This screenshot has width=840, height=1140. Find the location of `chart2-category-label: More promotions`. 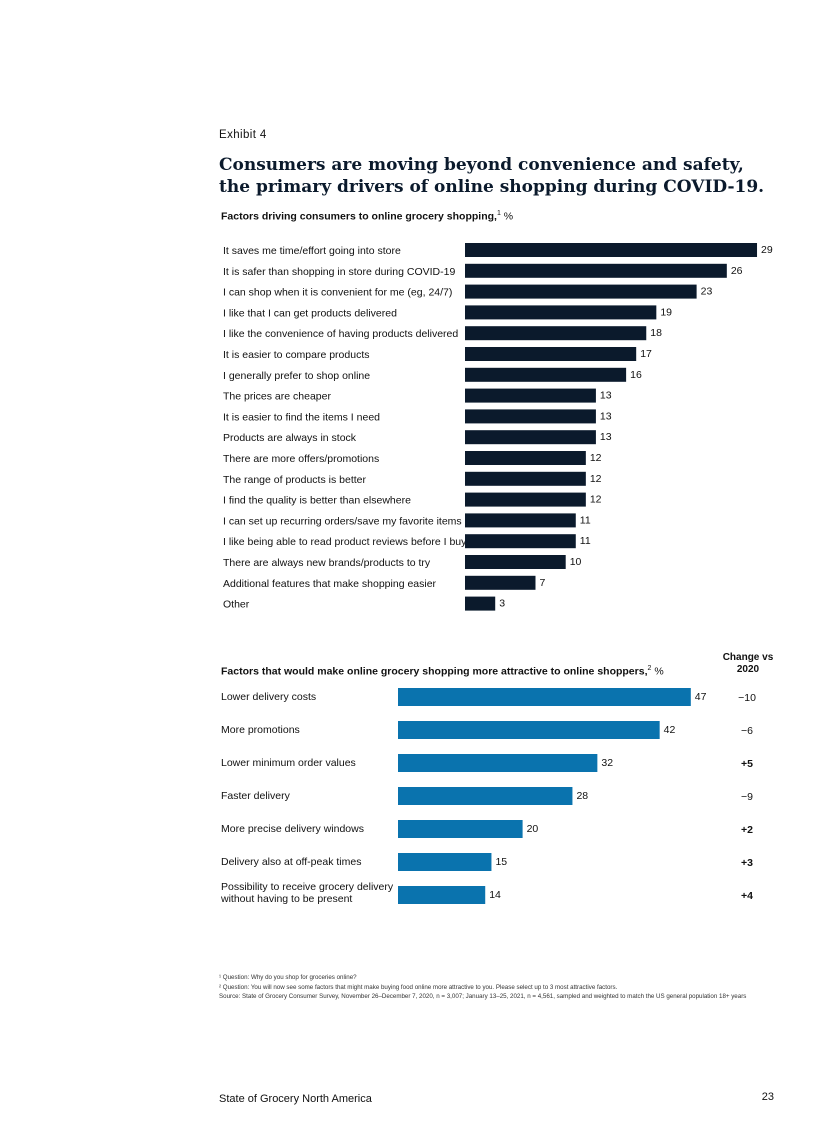

chart2-category-label: More promotions is located at coordinates (260, 730).